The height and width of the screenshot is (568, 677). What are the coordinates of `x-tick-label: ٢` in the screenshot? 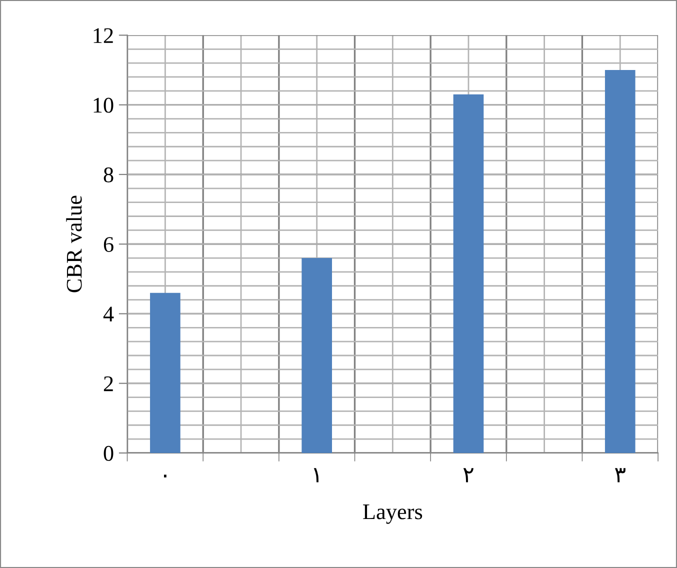 It's located at (468, 475).